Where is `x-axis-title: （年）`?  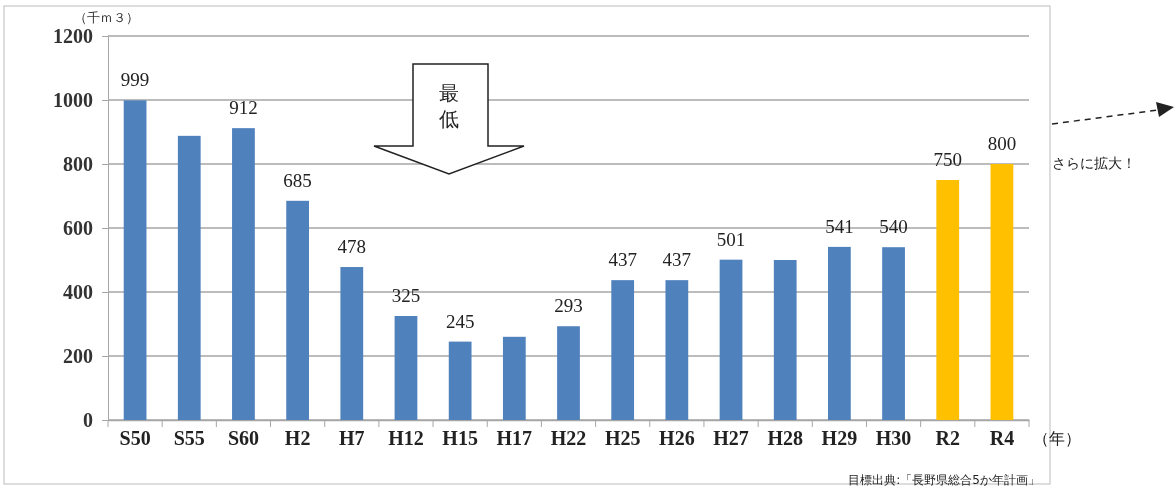 x-axis-title: （年） is located at coordinates (1057, 438).